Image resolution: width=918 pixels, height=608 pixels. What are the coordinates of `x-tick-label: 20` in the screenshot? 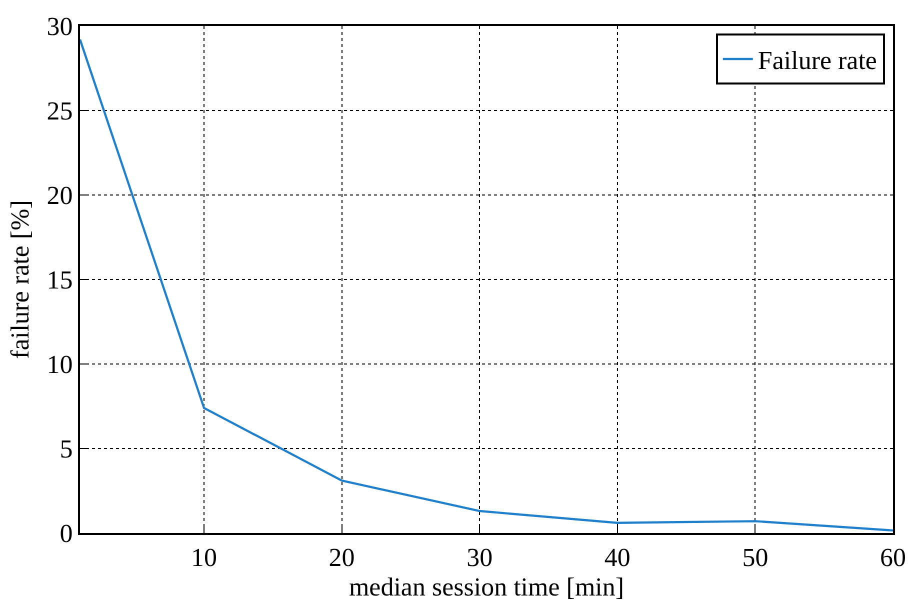 It's located at (341, 557).